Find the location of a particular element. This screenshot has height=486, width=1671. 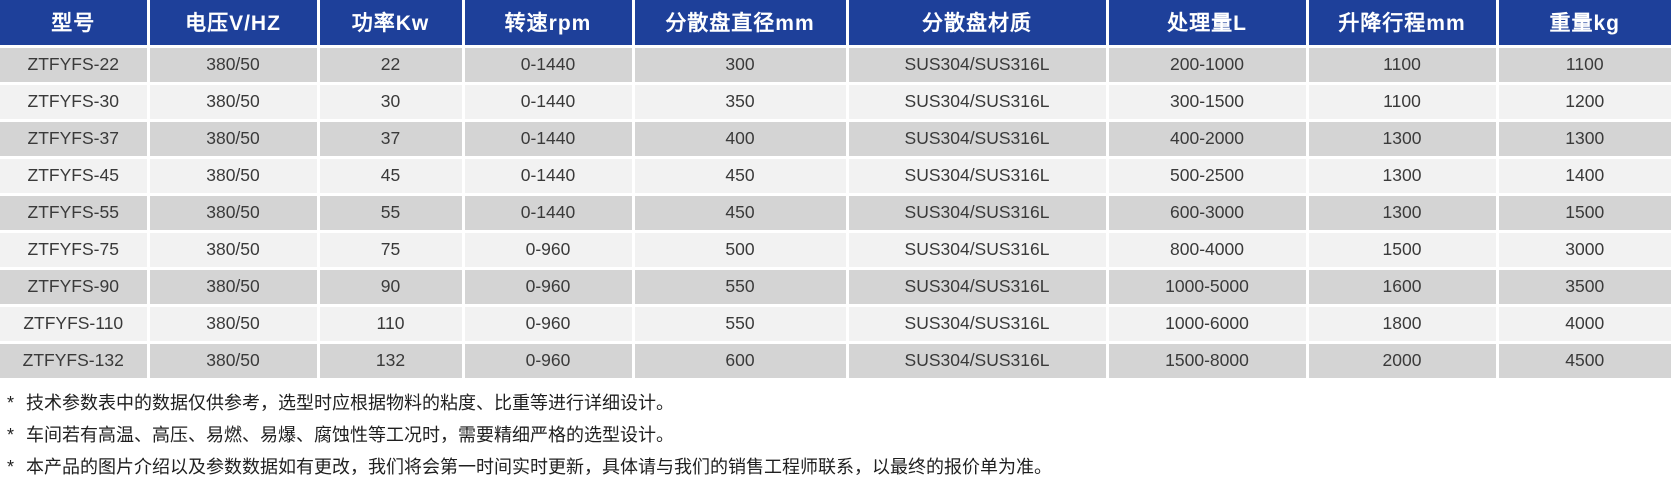

table-cell-model: ZTFYFS-45 is located at coordinates (75, 176).